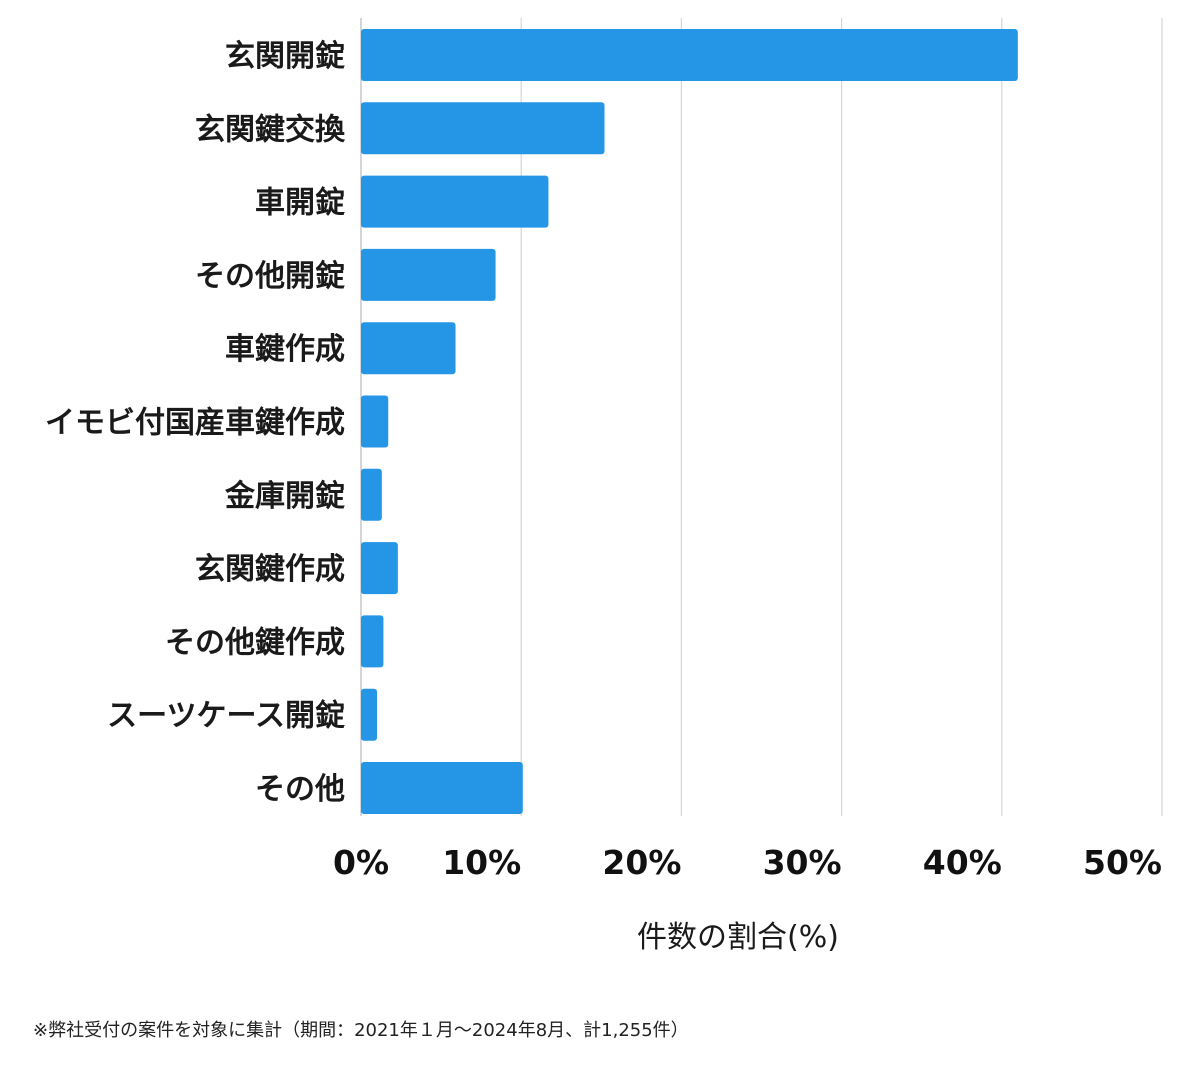  I want to click on category-label: 車鍵作成, so click(285, 349).